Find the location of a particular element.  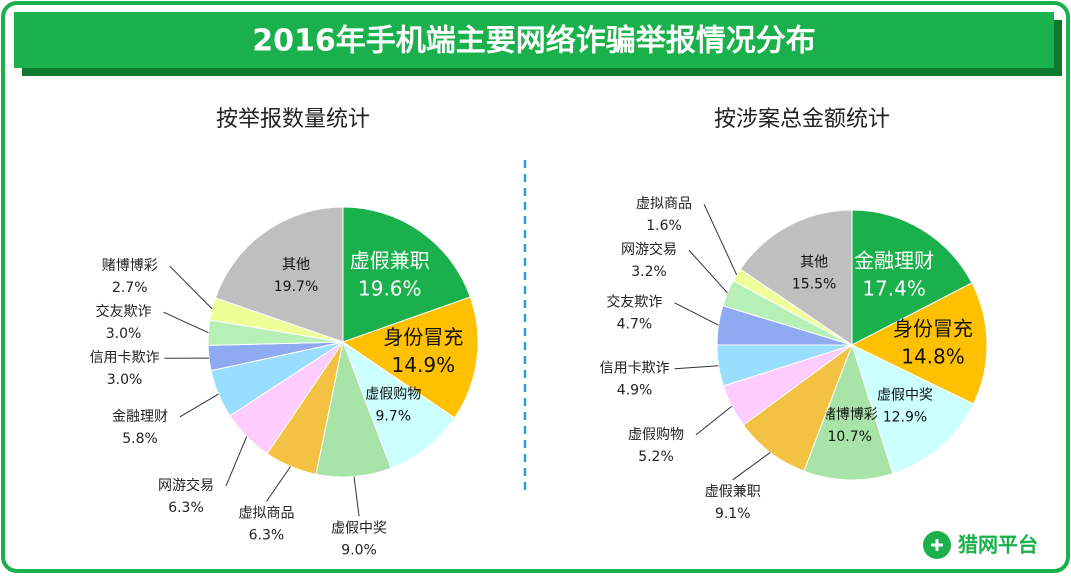

page-title: 2016年手机端主要网络诈骗举报情况分布 is located at coordinates (534, 41).